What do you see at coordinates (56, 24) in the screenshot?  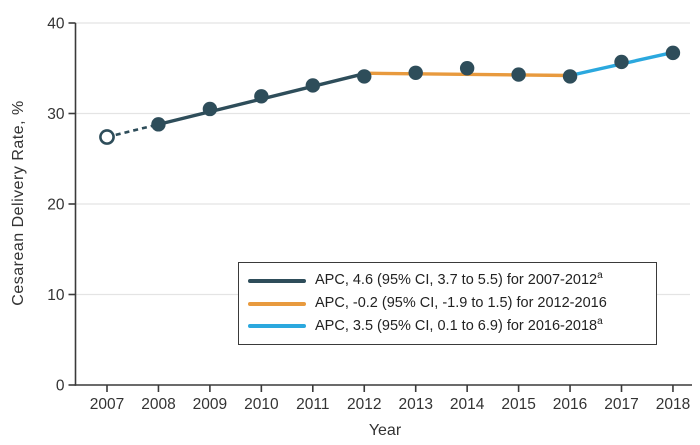 I see `y-tick-label-40: 40` at bounding box center [56, 24].